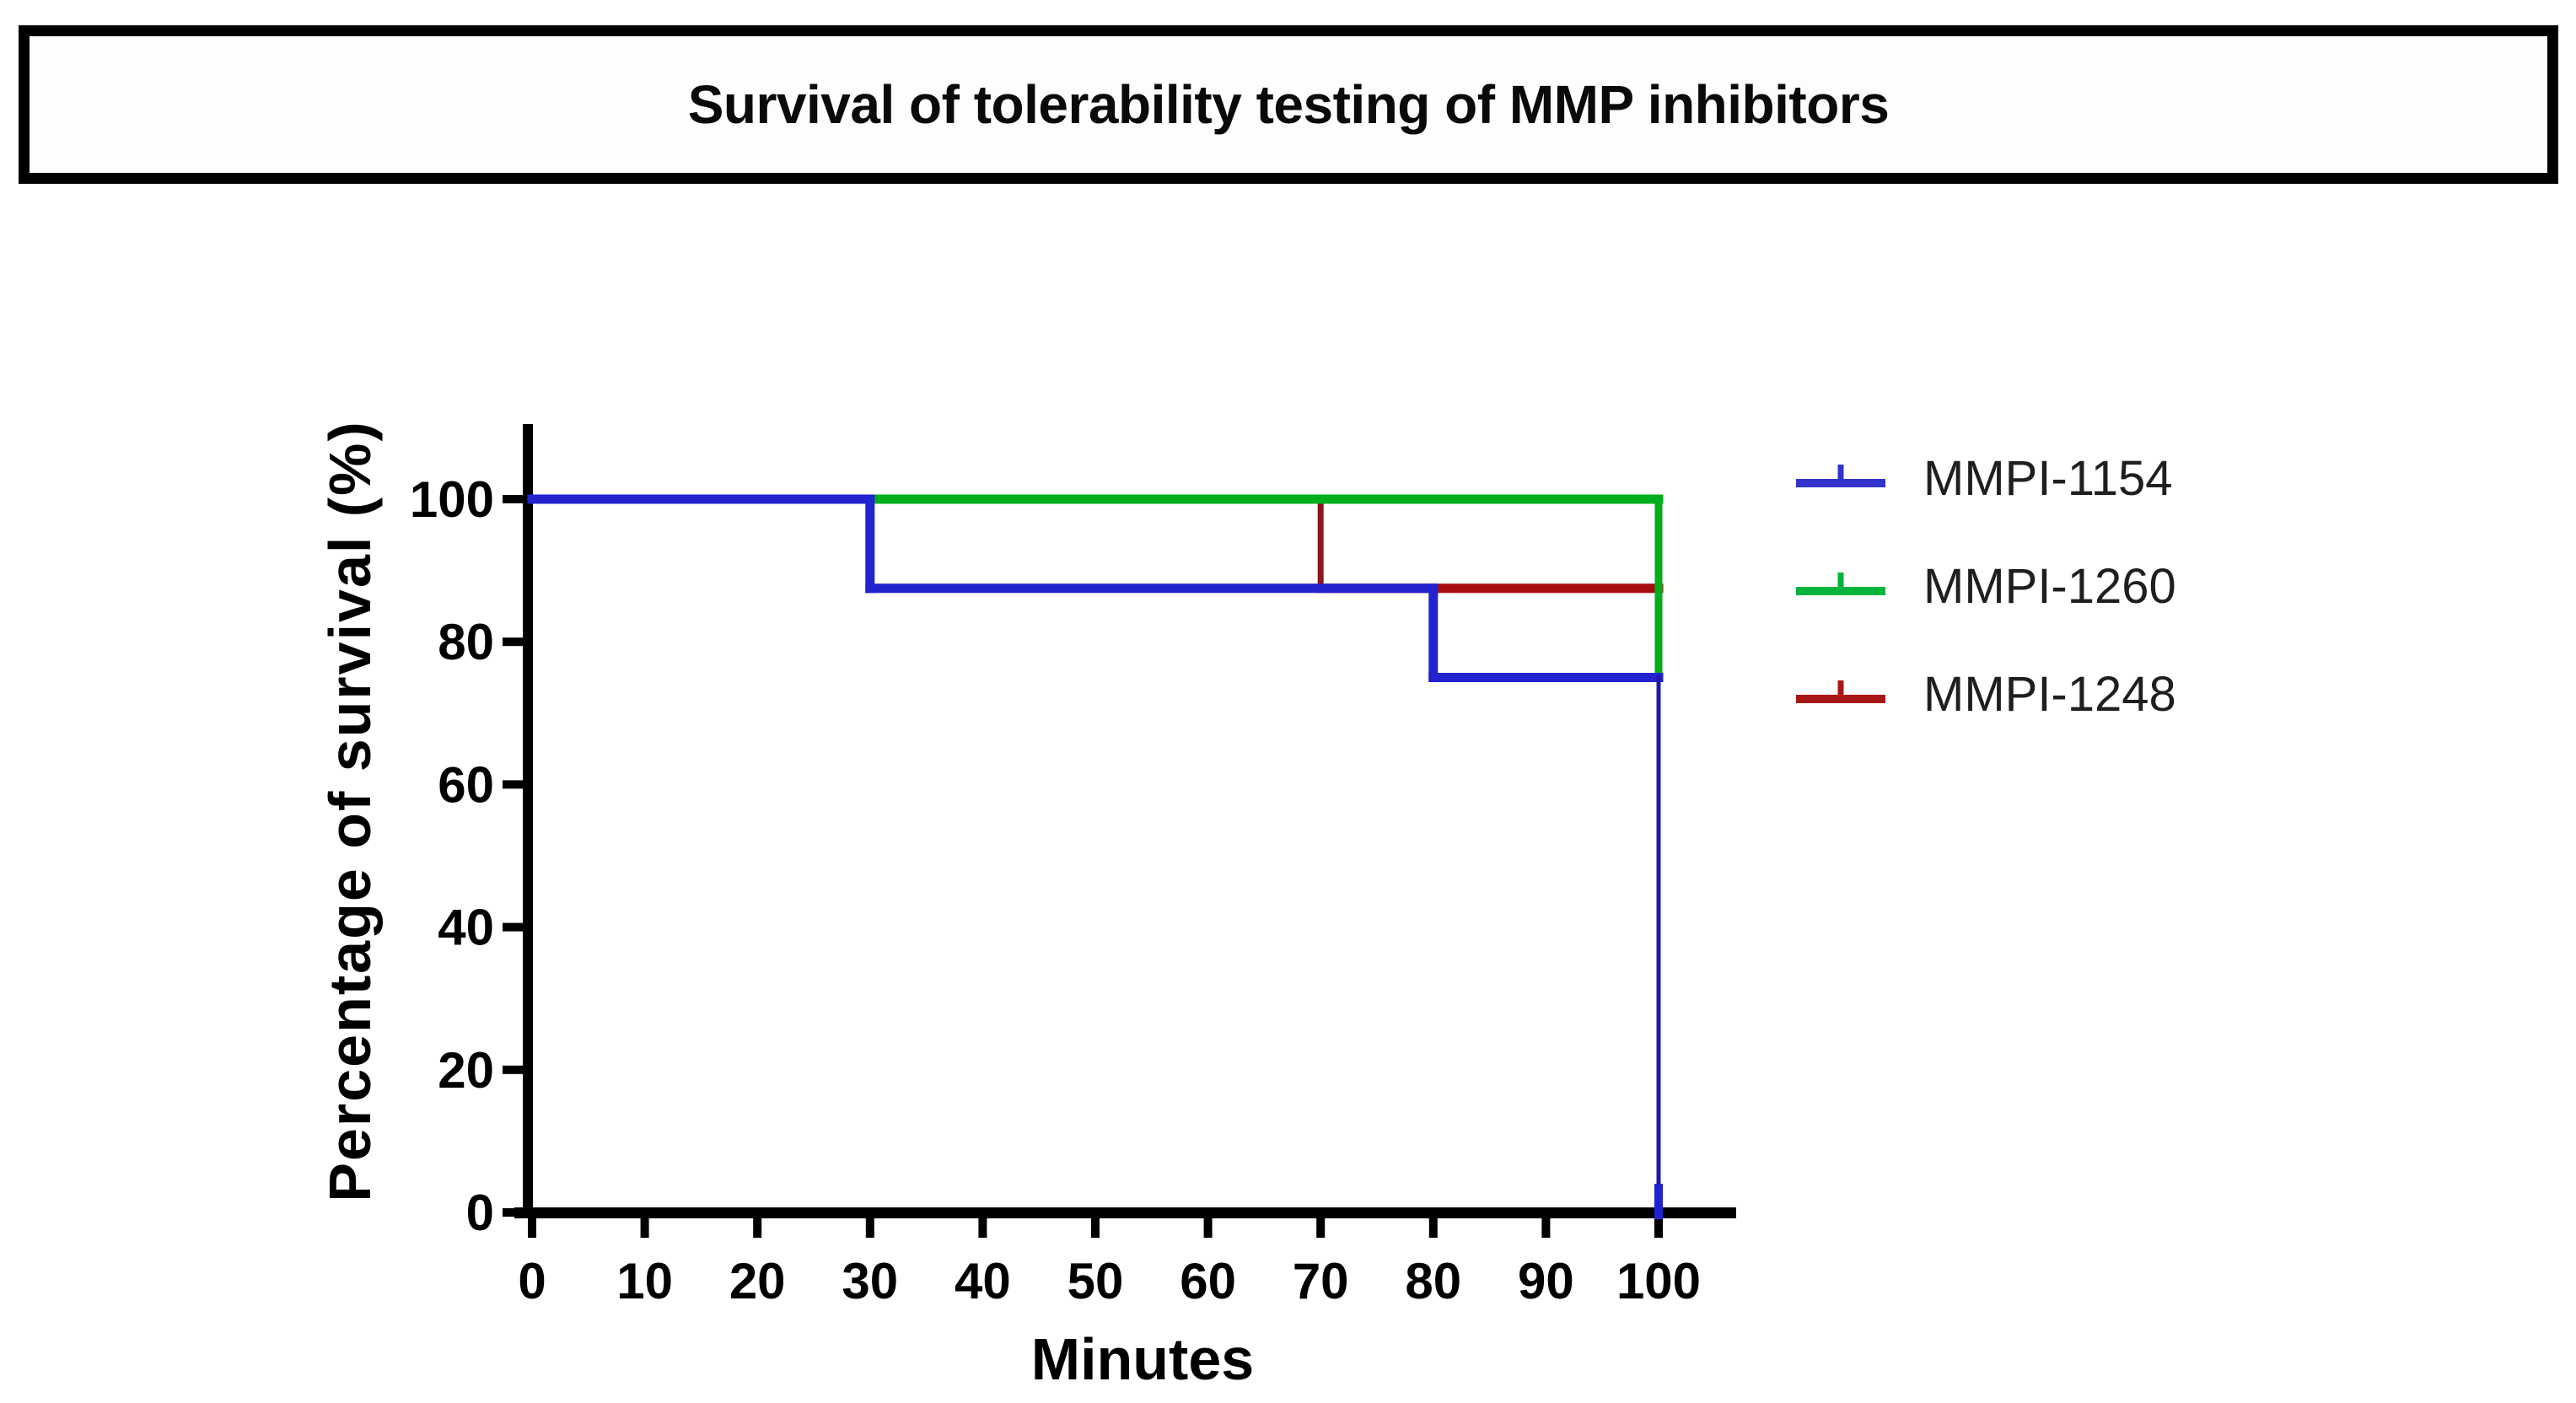 The width and height of the screenshot is (2576, 1403). I want to click on y-tick-label: 60, so click(466, 784).